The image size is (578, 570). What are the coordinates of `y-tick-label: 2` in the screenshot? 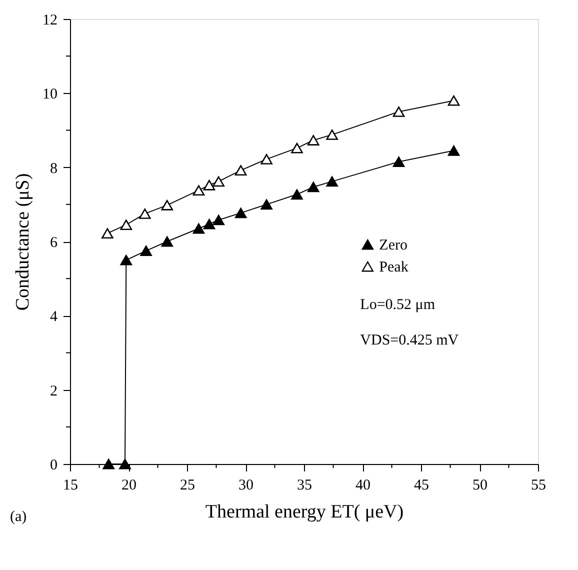 It's located at (54, 391).